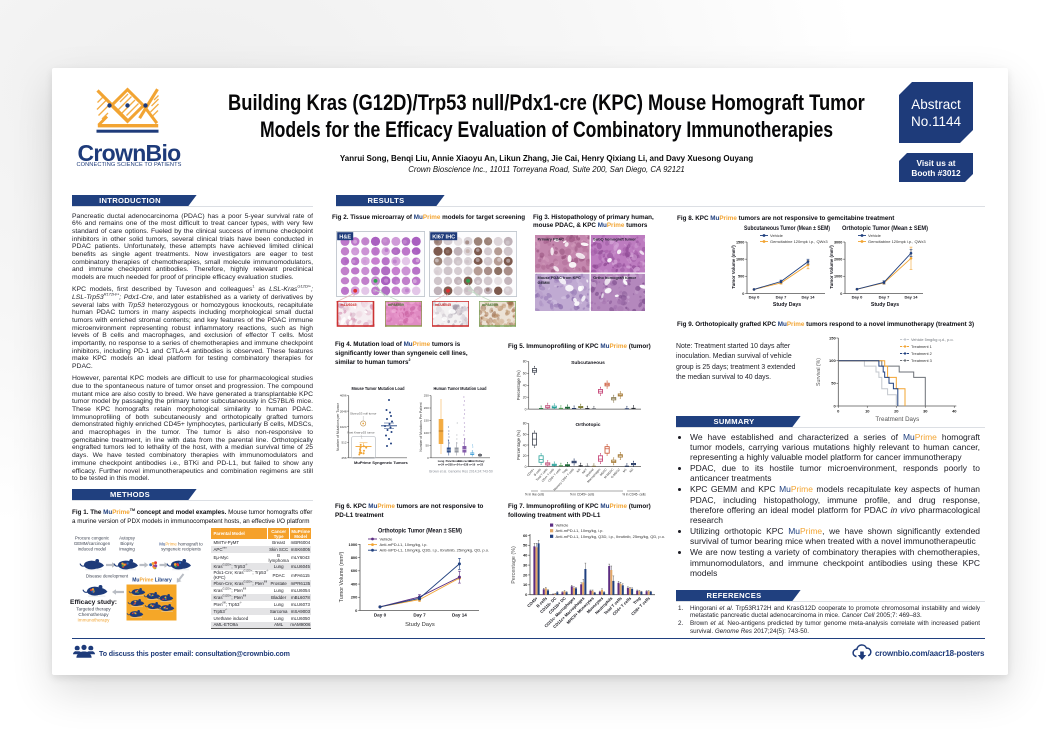 This screenshot has height=753, width=1061. Describe the element at coordinates (363, 414) in the screenshot. I see `svg-text: Slow p53 null tumor` at that location.